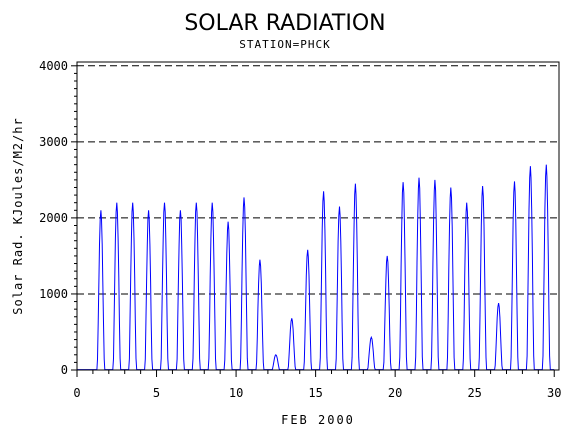 This screenshot has width=570, height=430. I want to click on x-axis: 0 5 10 15 20 25 30, so click(317, 385).